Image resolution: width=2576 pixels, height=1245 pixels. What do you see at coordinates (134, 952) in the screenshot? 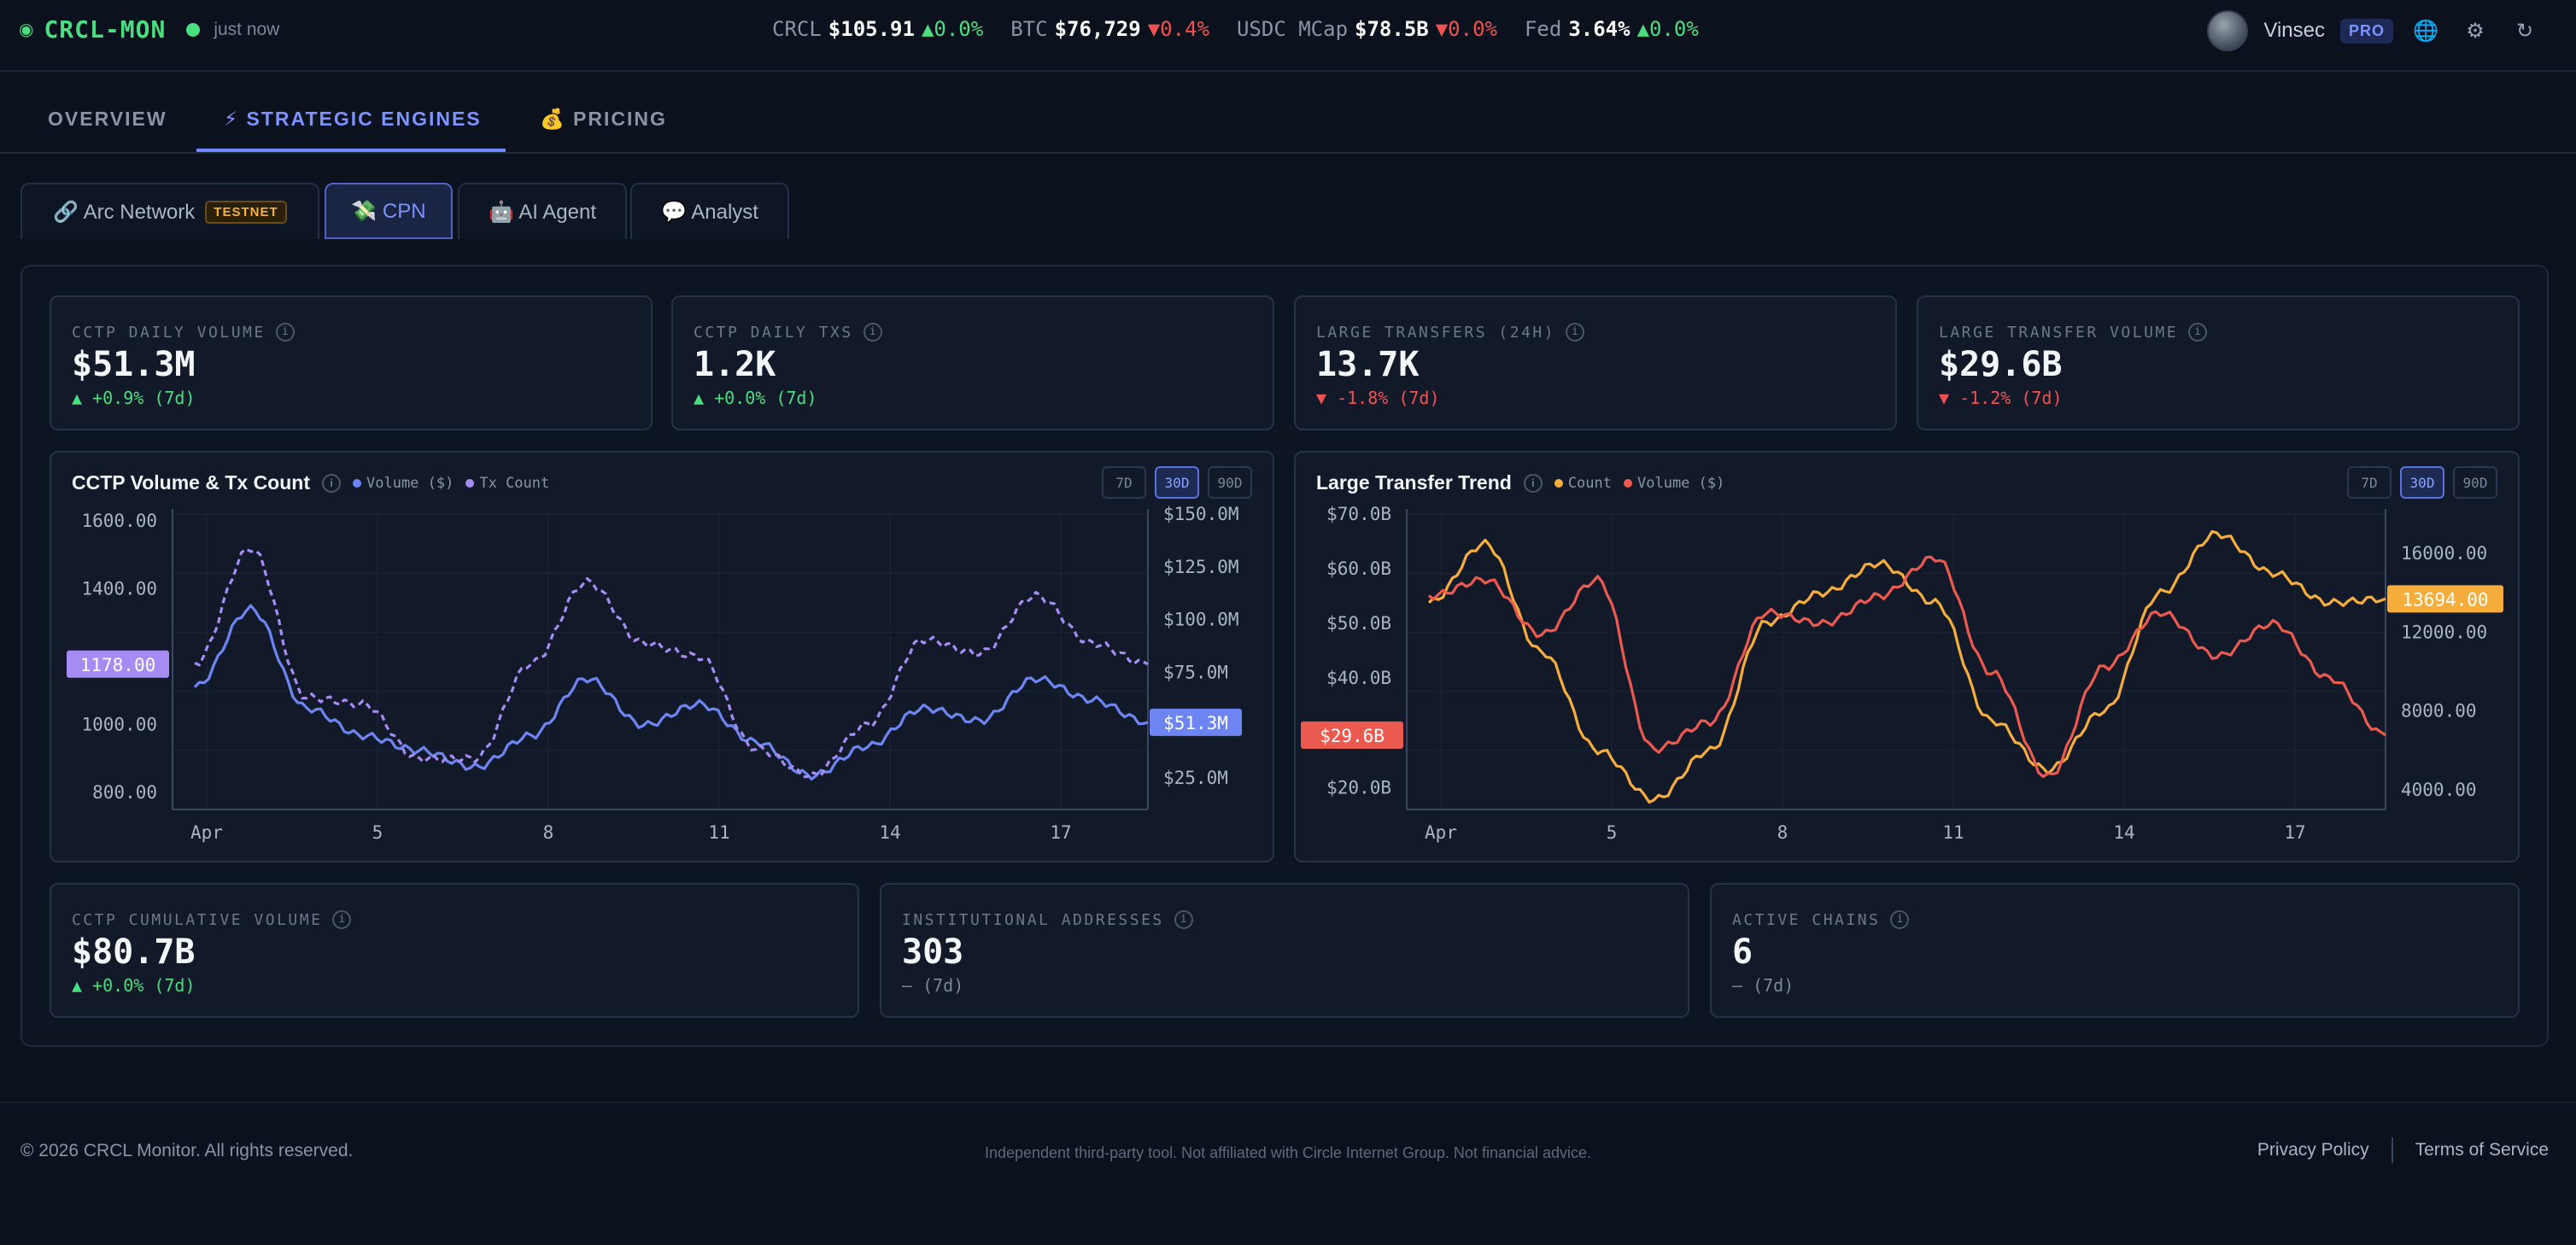
I see `stat-value: $80.7B` at bounding box center [134, 952].